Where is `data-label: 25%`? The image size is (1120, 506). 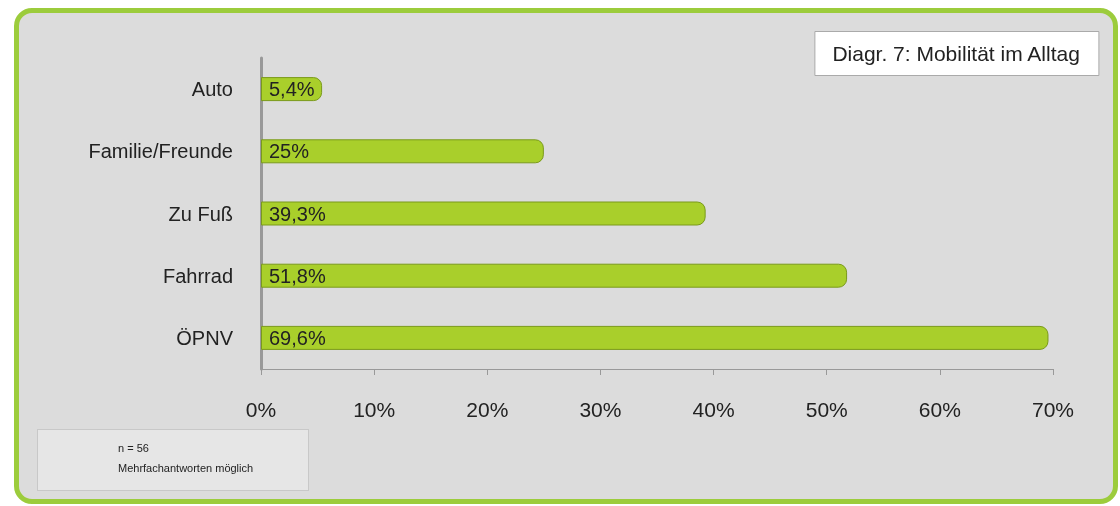 data-label: 25% is located at coordinates (289, 151).